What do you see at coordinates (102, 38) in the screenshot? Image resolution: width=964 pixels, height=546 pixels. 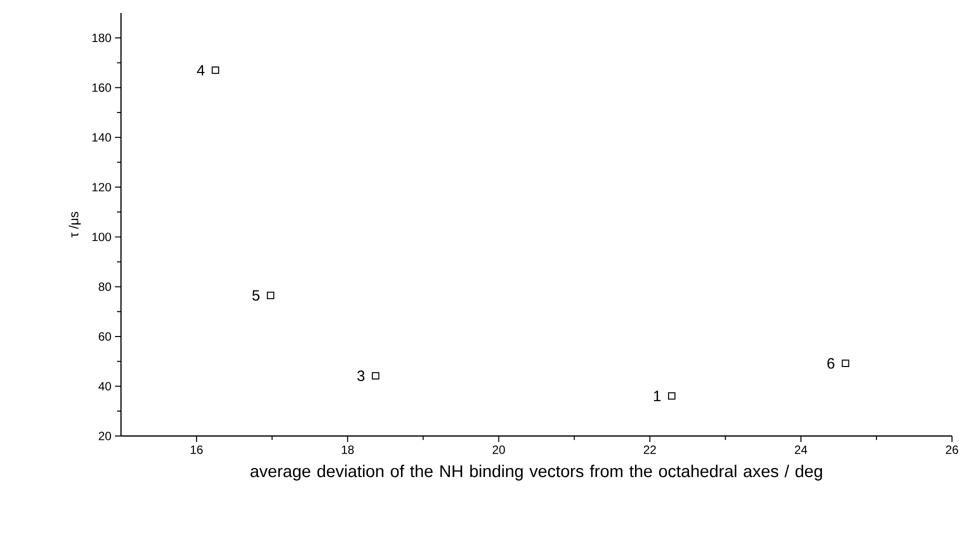 I see `y-tick-label: 180` at bounding box center [102, 38].